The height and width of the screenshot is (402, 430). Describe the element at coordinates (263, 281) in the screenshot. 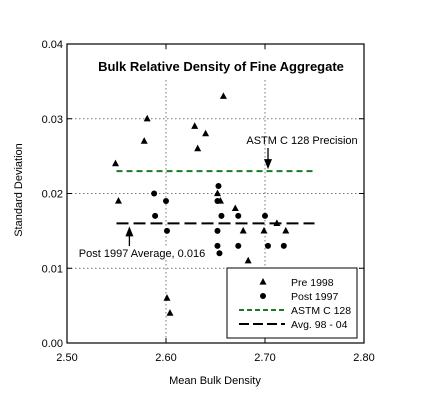

I see `legend-triangle-icon` at that location.